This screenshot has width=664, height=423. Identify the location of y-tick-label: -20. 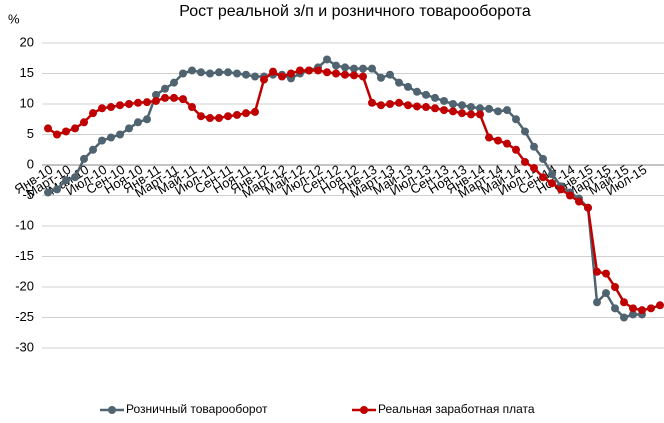
(24, 285).